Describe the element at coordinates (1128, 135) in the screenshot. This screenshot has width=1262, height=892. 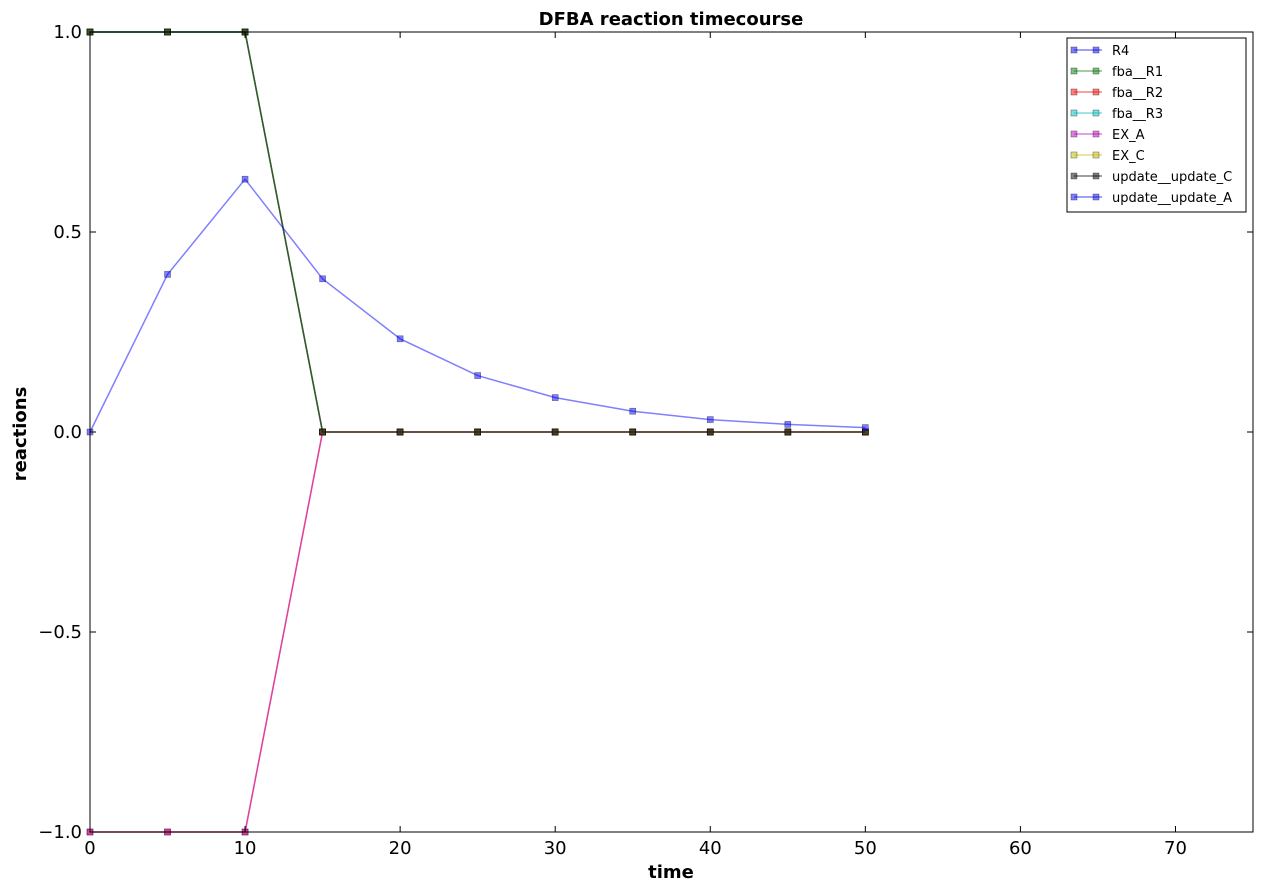
I see `legend-label: EX_A` at that location.